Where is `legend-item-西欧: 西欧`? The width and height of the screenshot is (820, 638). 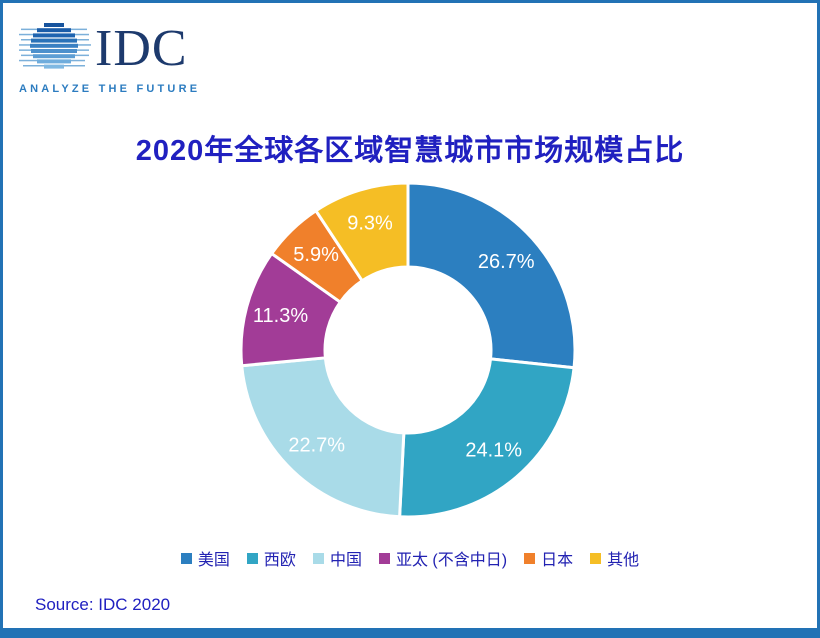 legend-item-西欧: 西欧 is located at coordinates (271, 558).